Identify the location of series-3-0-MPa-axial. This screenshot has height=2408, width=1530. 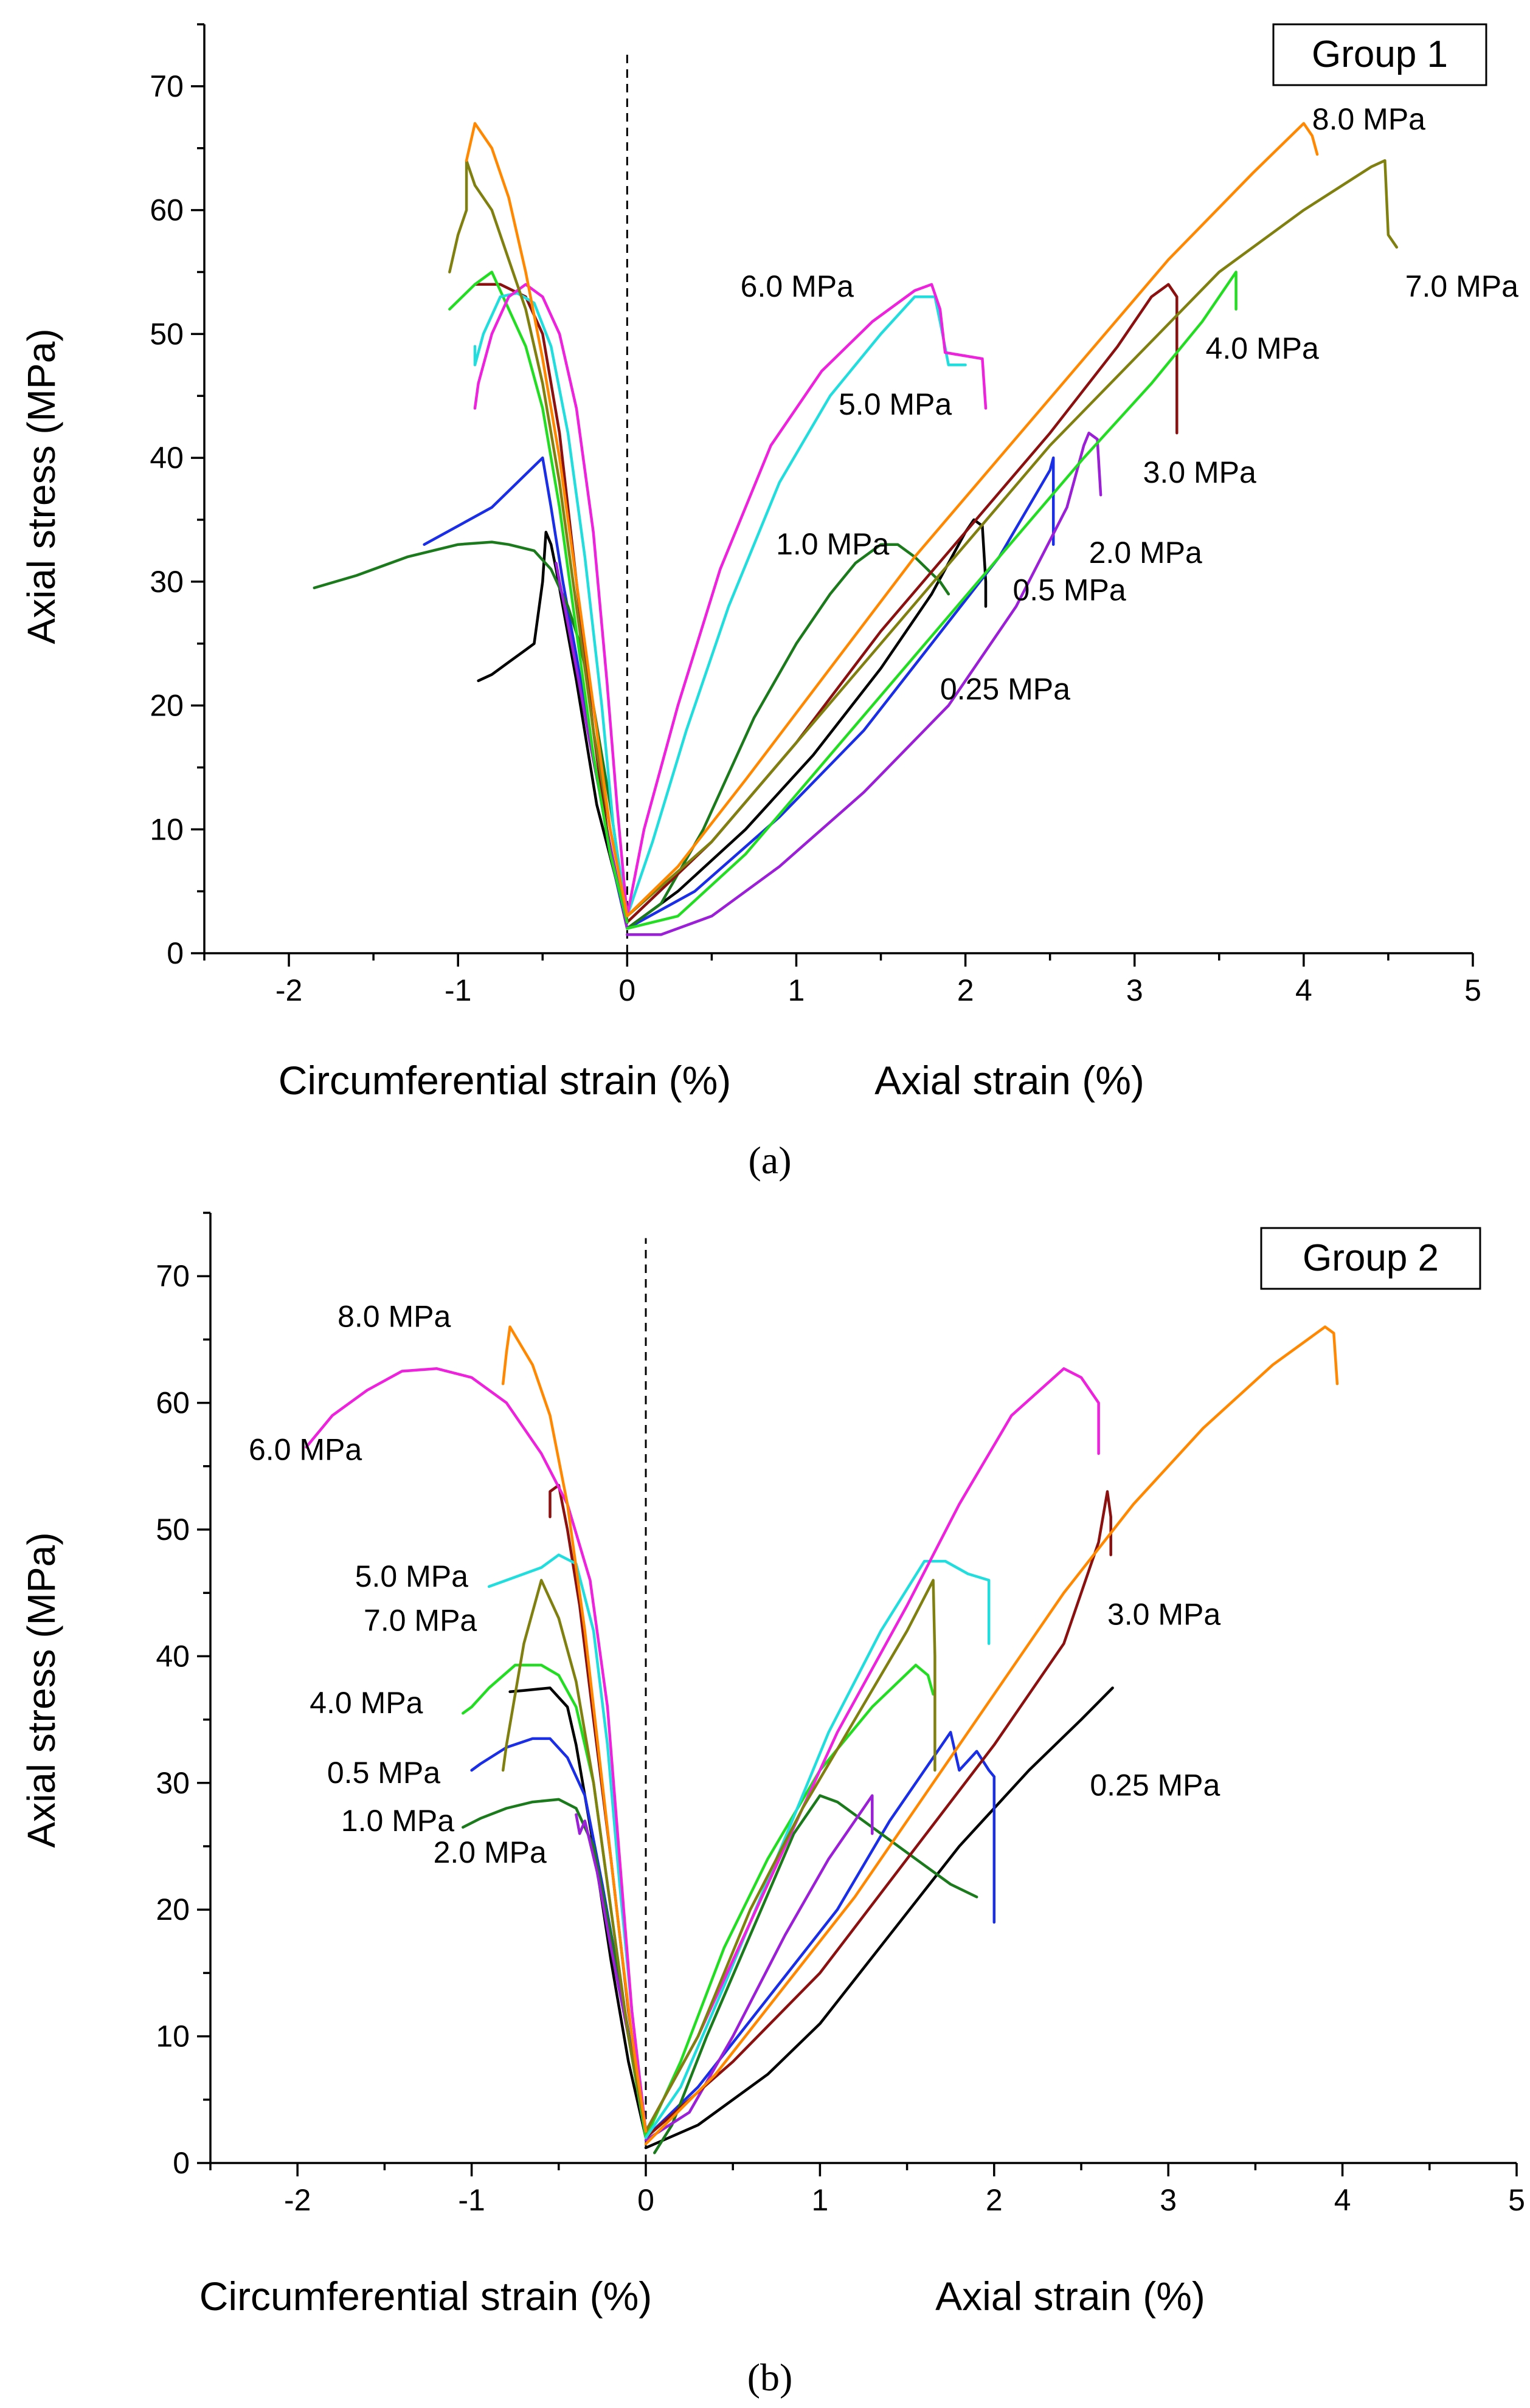
(878, 1814).